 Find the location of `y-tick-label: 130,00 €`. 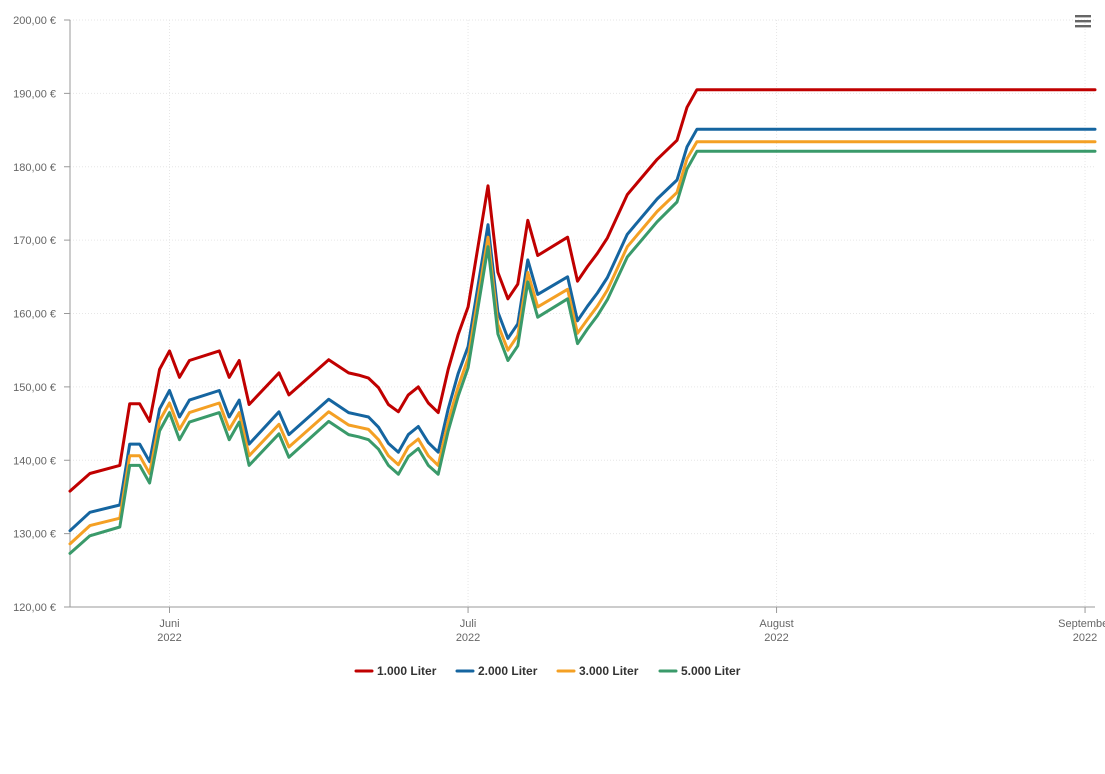

y-tick-label: 130,00 € is located at coordinates (34, 535).